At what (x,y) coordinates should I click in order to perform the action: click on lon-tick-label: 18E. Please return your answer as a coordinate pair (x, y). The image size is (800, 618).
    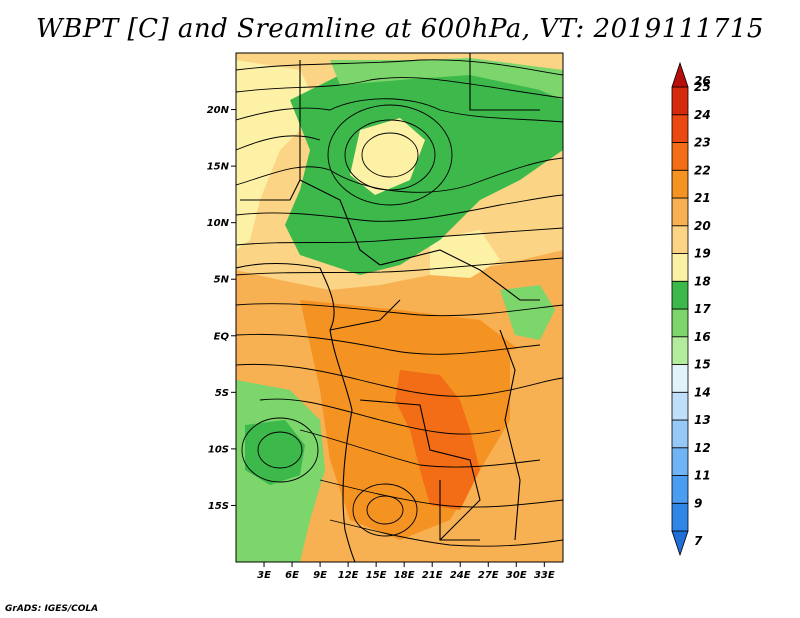
    Looking at the image, I should click on (404, 575).